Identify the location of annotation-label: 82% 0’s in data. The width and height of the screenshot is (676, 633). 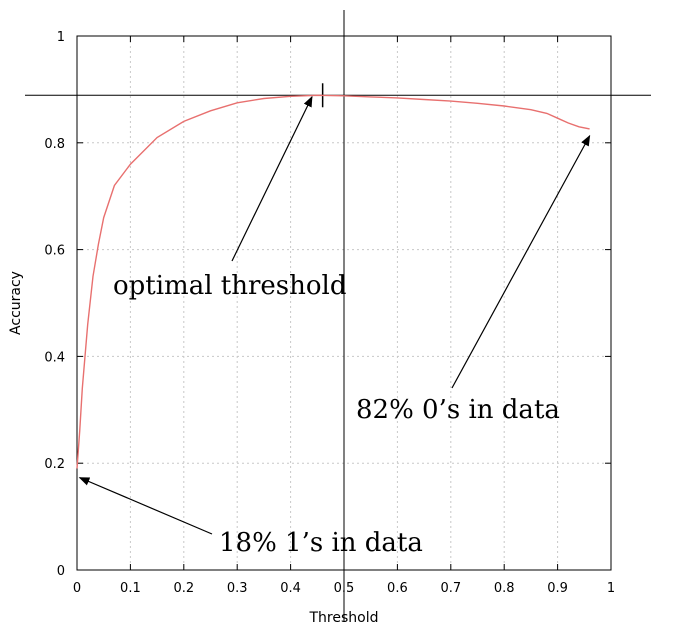
(458, 410).